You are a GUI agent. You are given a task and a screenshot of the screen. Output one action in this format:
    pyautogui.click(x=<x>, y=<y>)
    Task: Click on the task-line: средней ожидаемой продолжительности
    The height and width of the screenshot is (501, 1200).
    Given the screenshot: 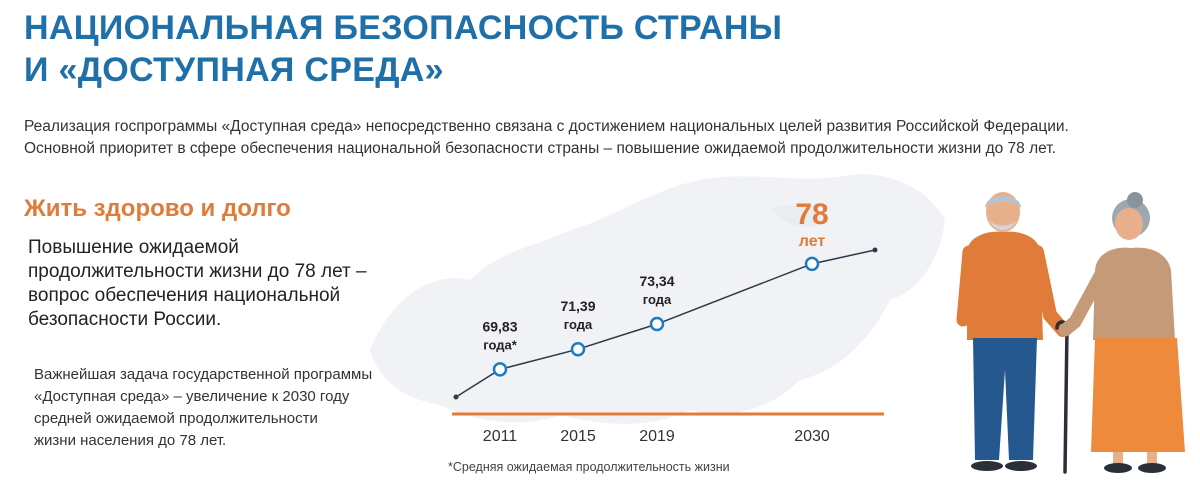 What is the action you would take?
    pyautogui.click(x=176, y=418)
    